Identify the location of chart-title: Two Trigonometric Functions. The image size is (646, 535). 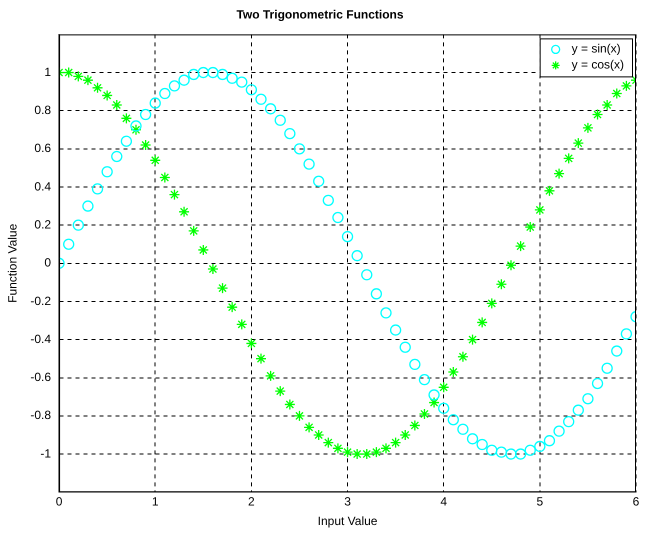
(320, 15).